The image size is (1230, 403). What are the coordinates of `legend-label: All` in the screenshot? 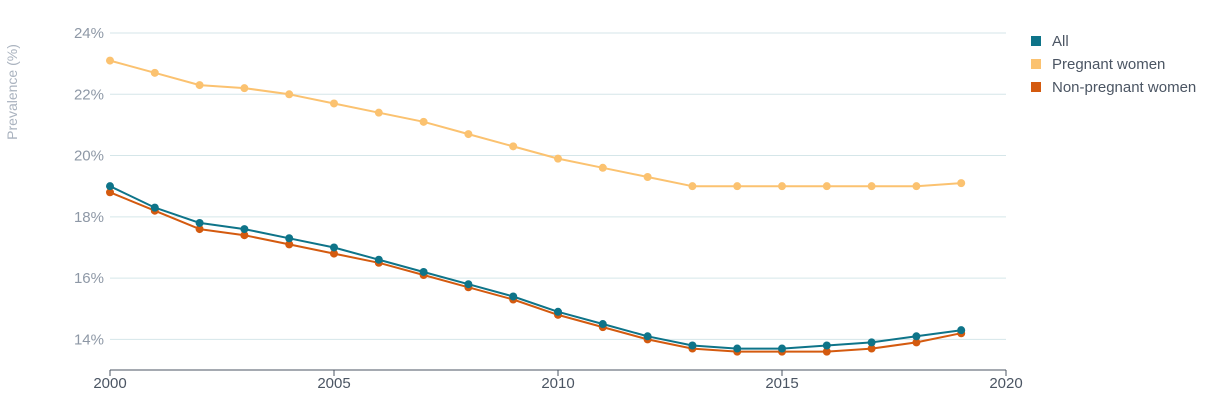 It's located at (1060, 41).